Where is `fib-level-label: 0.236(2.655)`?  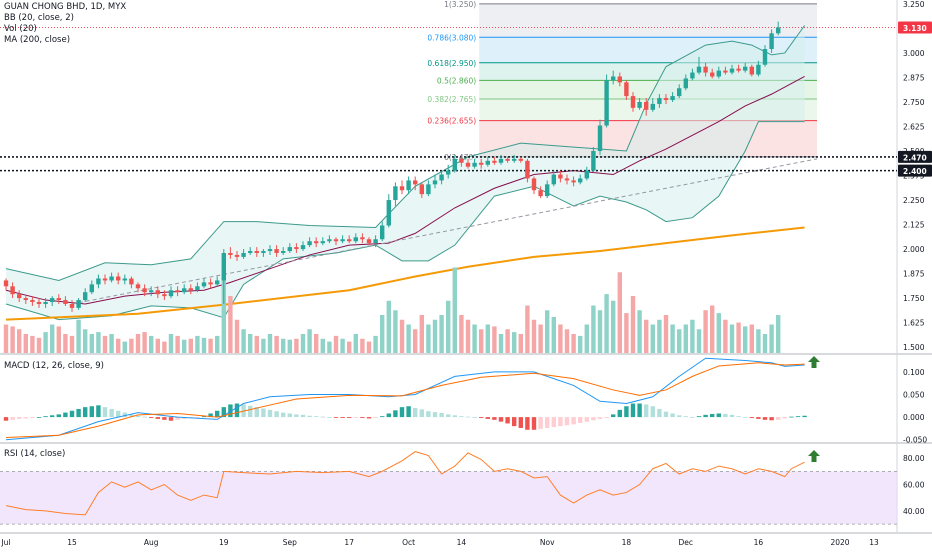 fib-level-label: 0.236(2.655) is located at coordinates (451, 121).